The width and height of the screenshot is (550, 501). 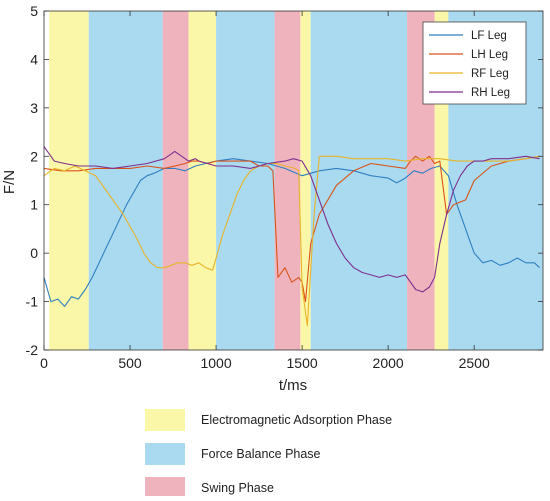 What do you see at coordinates (34, 253) in the screenshot?
I see `y-tick-label: 0` at bounding box center [34, 253].